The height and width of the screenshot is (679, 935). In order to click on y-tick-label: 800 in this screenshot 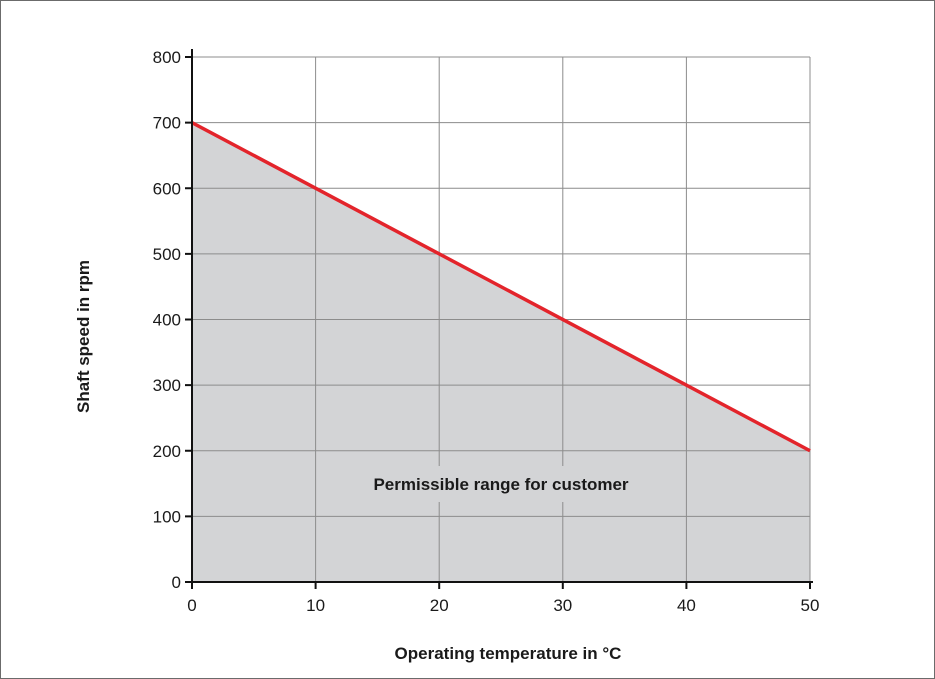, I will do `click(167, 57)`.